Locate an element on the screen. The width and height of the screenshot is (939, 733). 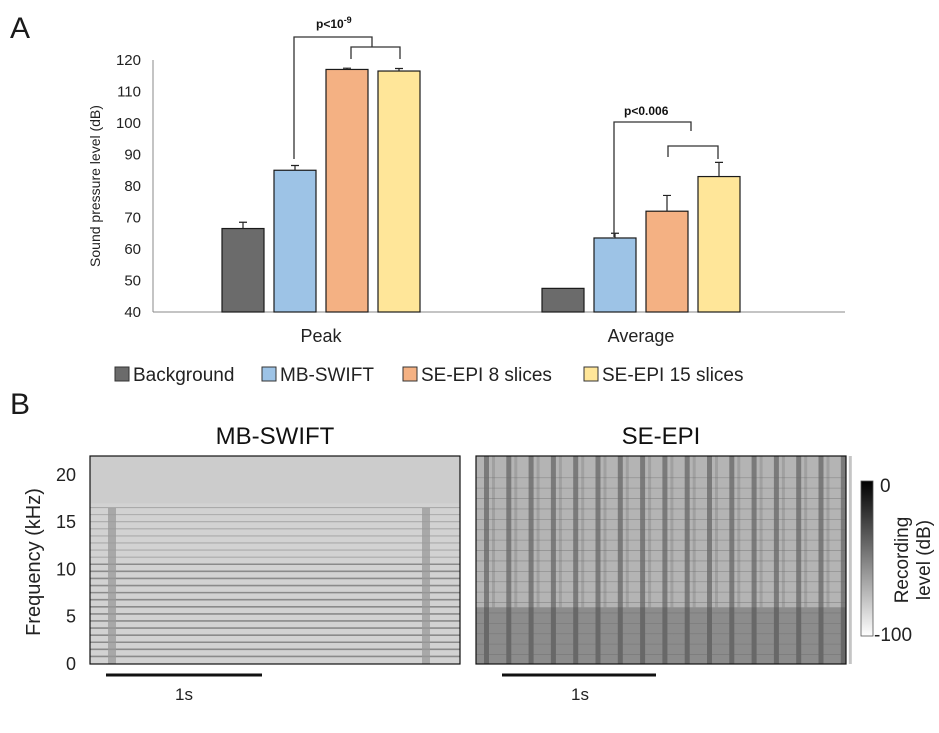
spectrogram-y-tick-label: 0 is located at coordinates (71, 664).